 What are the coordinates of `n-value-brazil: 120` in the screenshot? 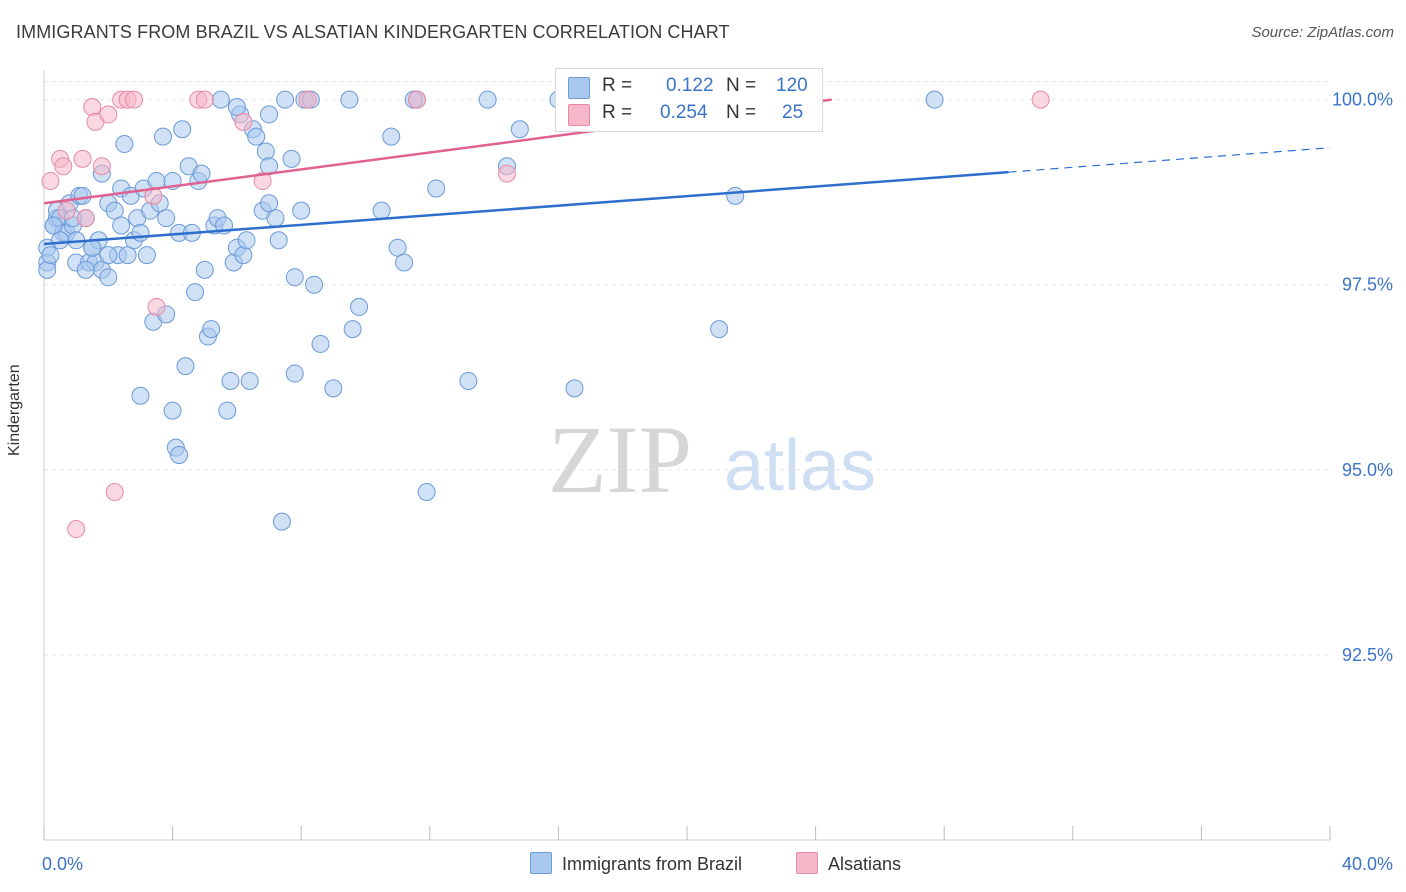 It's located at (792, 85).